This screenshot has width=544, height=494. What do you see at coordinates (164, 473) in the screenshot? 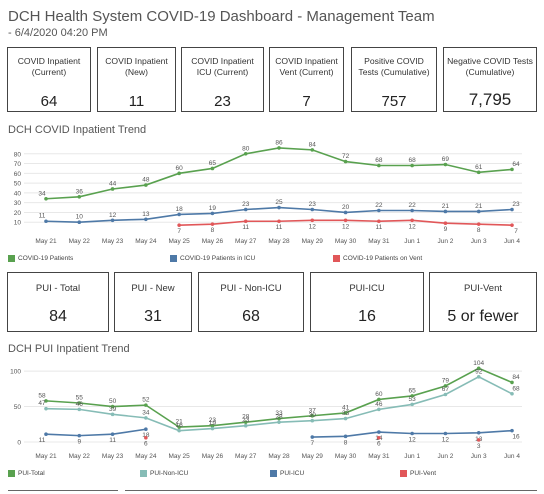
I see `legend-pui-non-icu: PUI-Non-ICU` at bounding box center [164, 473].